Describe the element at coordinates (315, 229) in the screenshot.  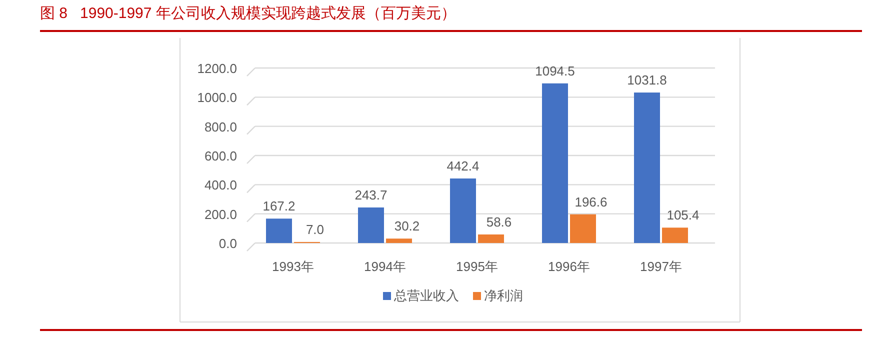
I see `data-label: 7.0` at that location.